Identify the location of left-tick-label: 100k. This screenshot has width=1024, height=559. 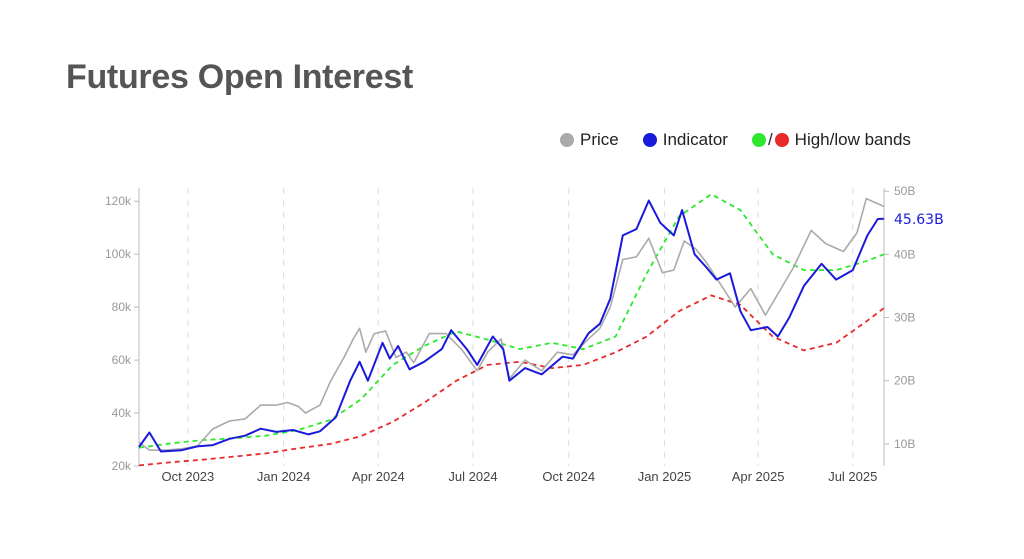
(118, 254).